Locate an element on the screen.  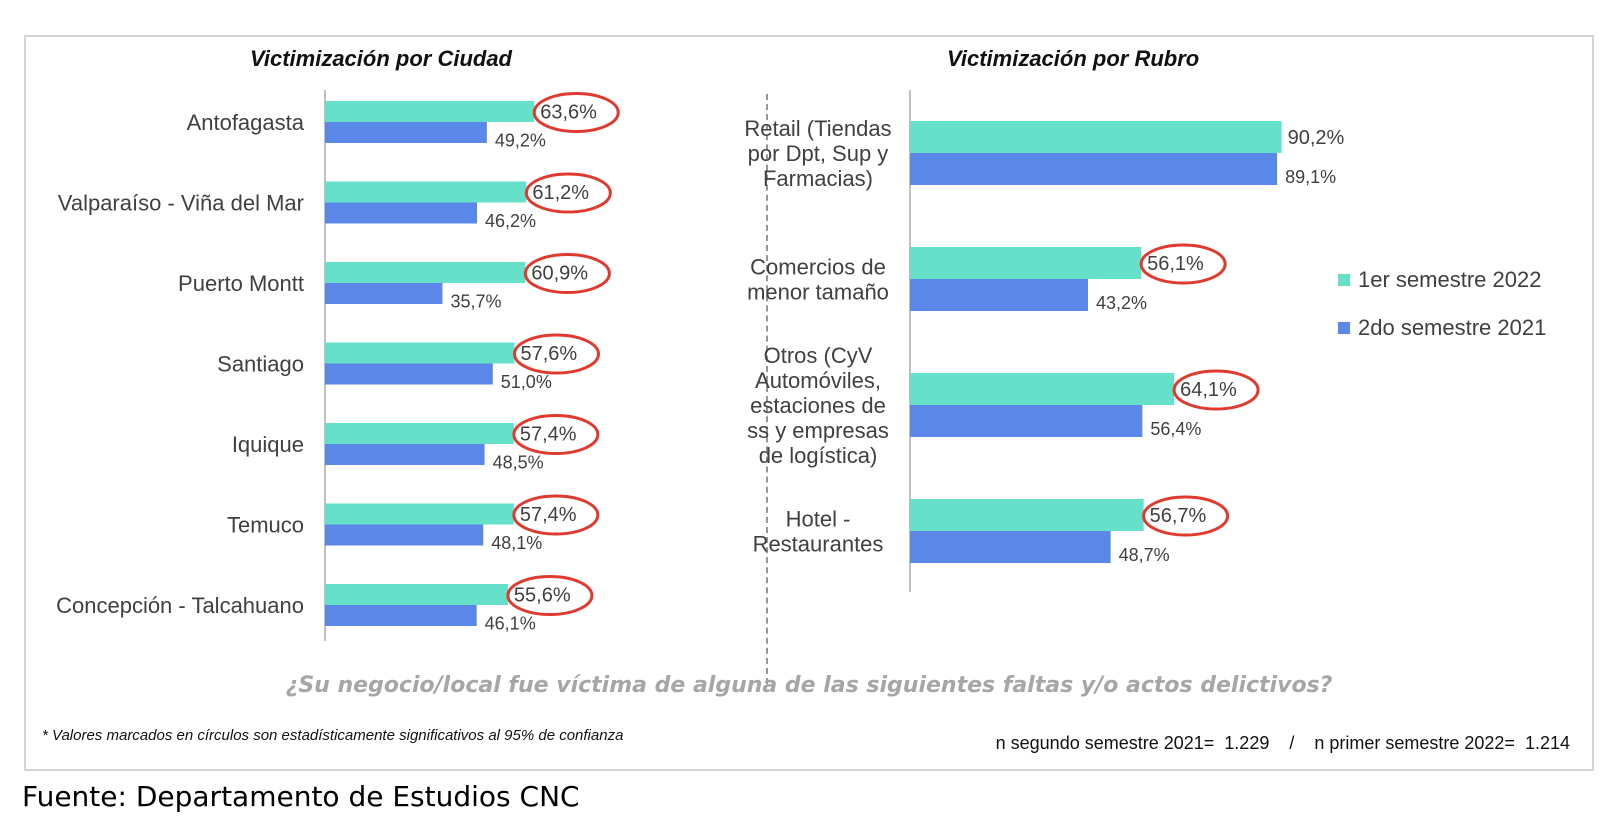
right-chart-title: Victimización por Rubro is located at coordinates (1073, 58).